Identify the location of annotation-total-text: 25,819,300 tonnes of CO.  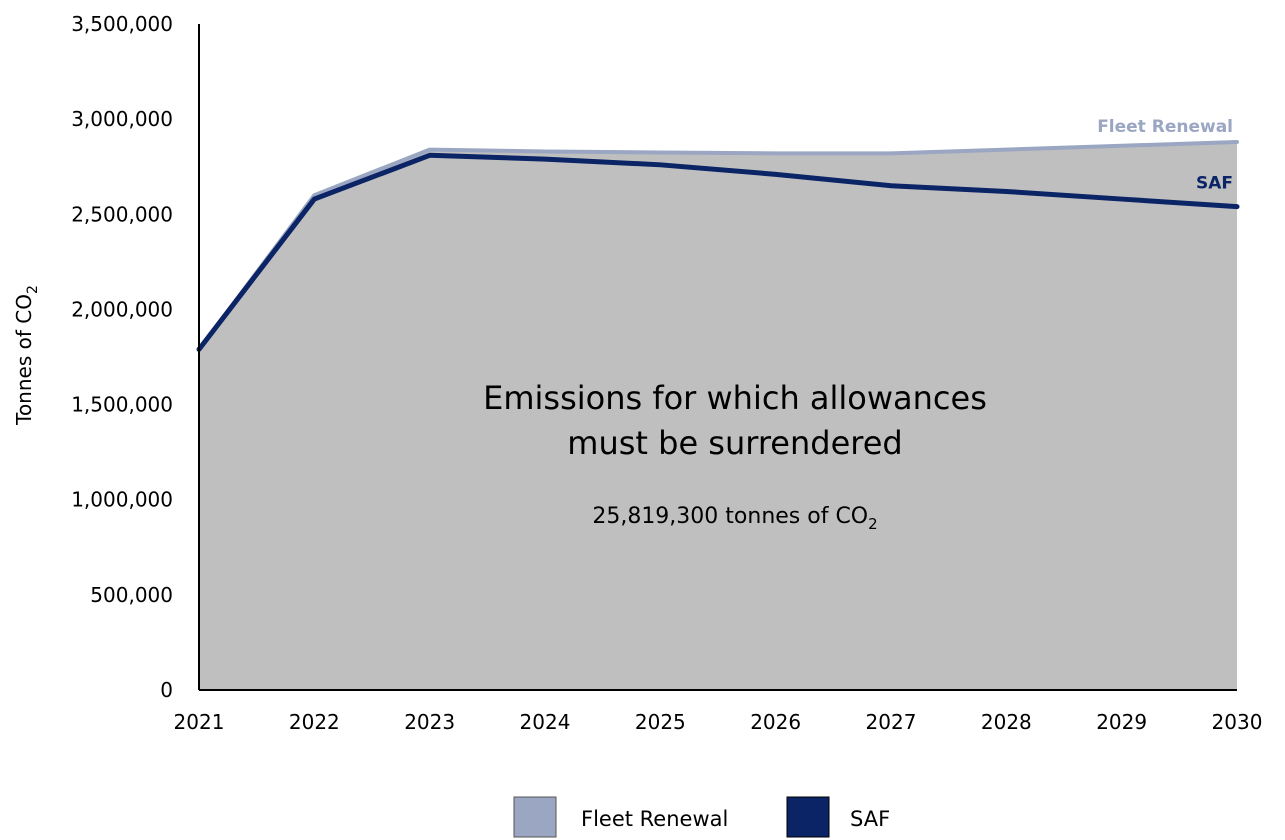
(730, 516).